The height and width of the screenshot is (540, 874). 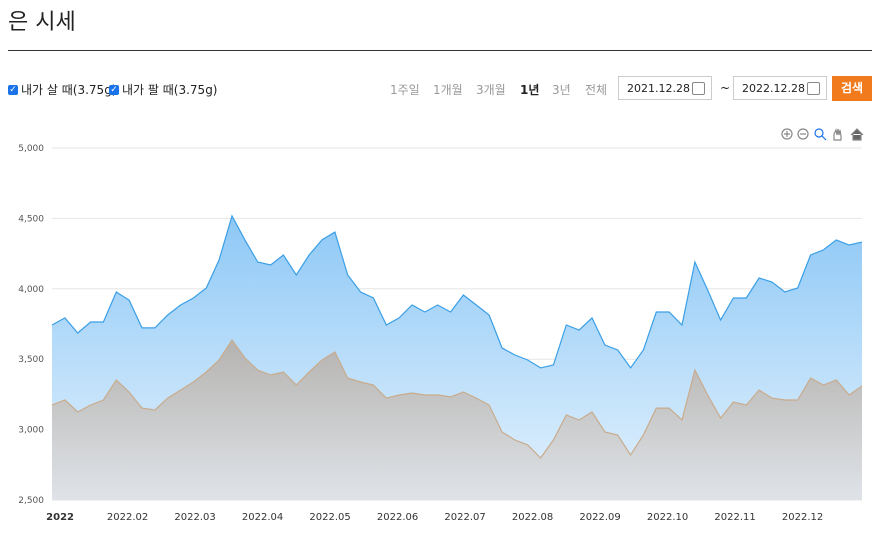 I want to click on period-button: 전체, so click(x=596, y=90).